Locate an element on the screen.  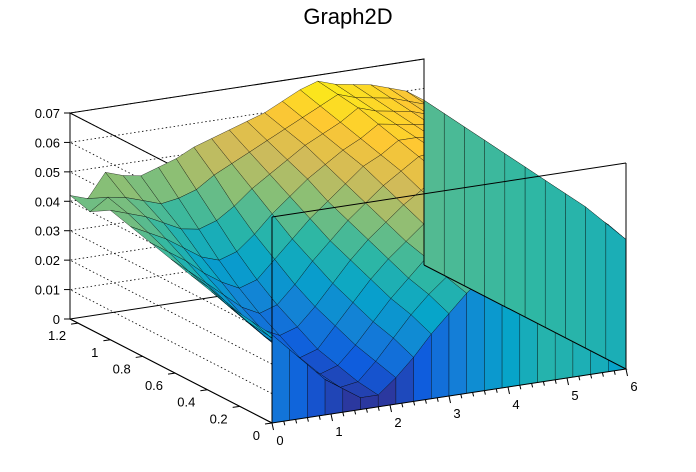
x-tick-label: 3 is located at coordinates (456, 413).